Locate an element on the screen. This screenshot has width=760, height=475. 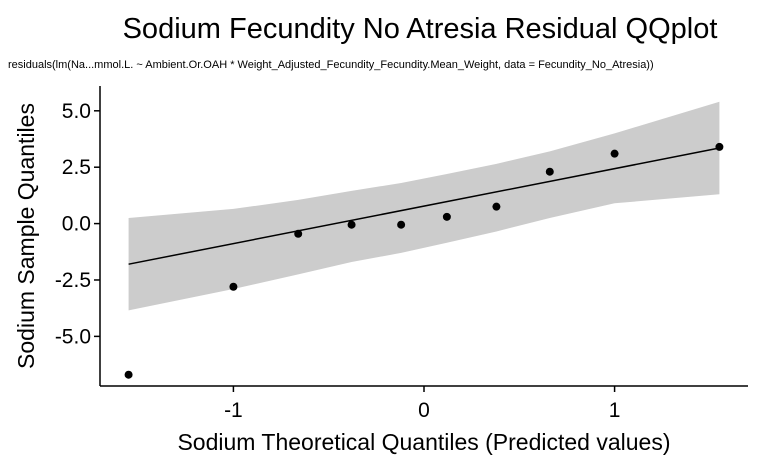
x-tick-label: 0 is located at coordinates (424, 410).